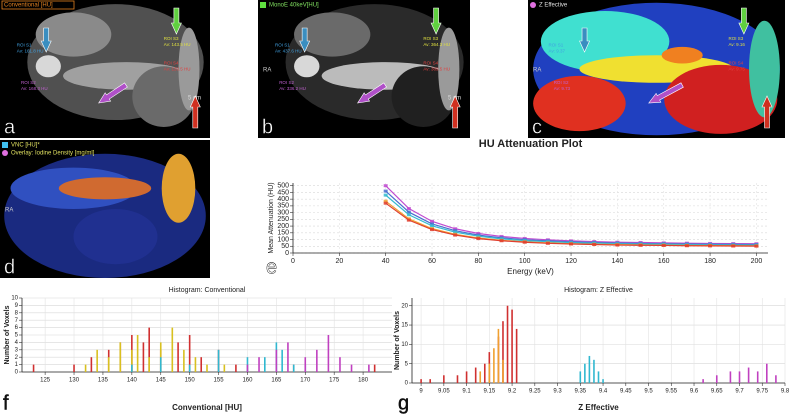  Describe the element at coordinates (598, 407) in the screenshot. I see `x-axis-title: Z Effective` at that location.